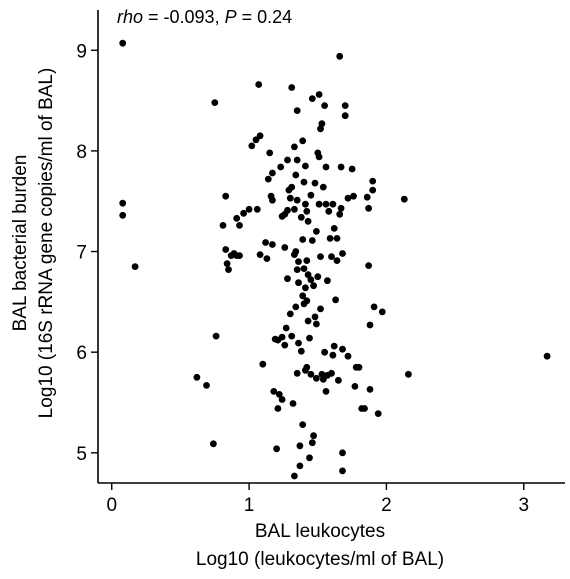 The image size is (570, 579). What do you see at coordinates (81, 253) in the screenshot?
I see `y-tick-label: 7` at bounding box center [81, 253].